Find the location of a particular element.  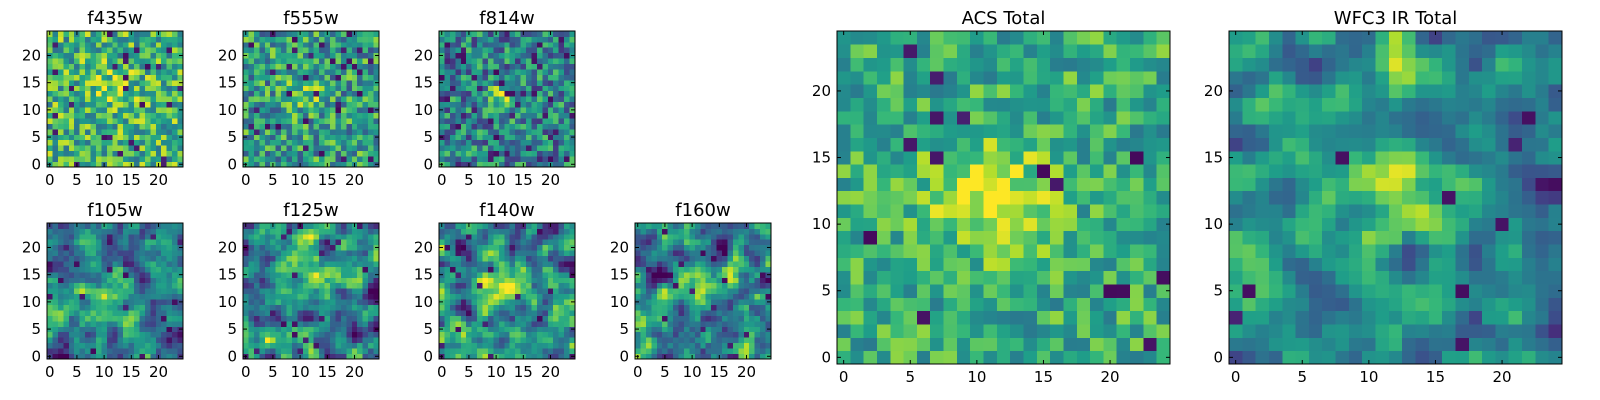

axes-frame is located at coordinates (703, 291).